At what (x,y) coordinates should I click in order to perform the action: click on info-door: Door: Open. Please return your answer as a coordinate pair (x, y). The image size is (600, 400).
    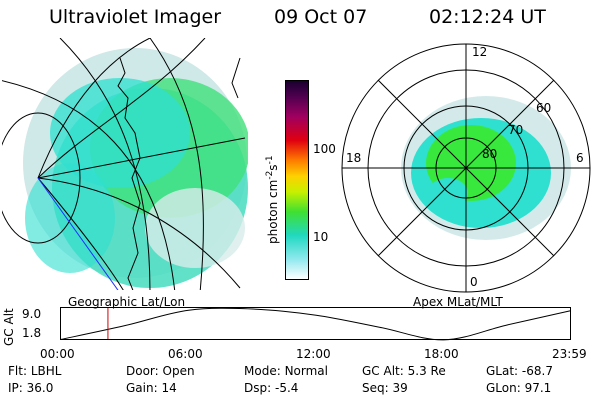
    Looking at the image, I should click on (160, 371).